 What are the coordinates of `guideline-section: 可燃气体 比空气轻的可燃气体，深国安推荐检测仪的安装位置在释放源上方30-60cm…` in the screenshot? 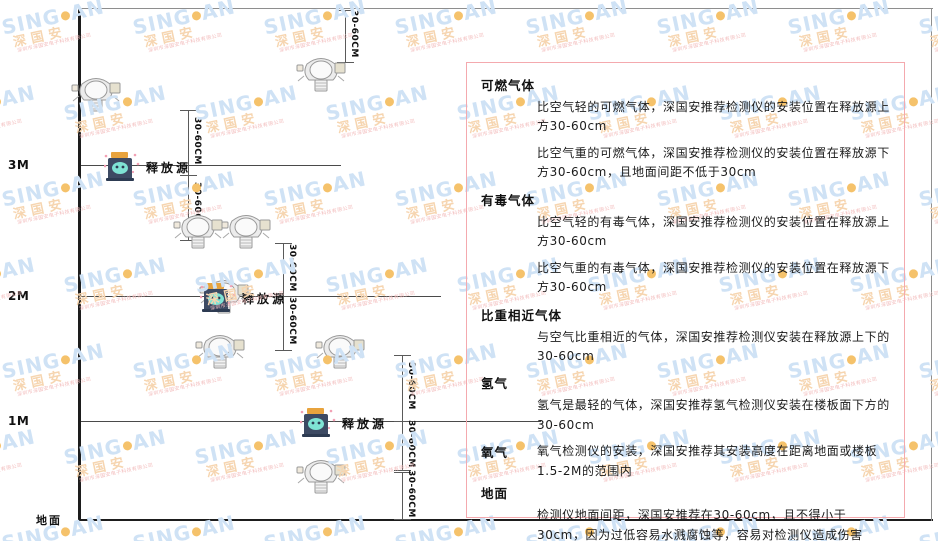 It's located at (685, 129).